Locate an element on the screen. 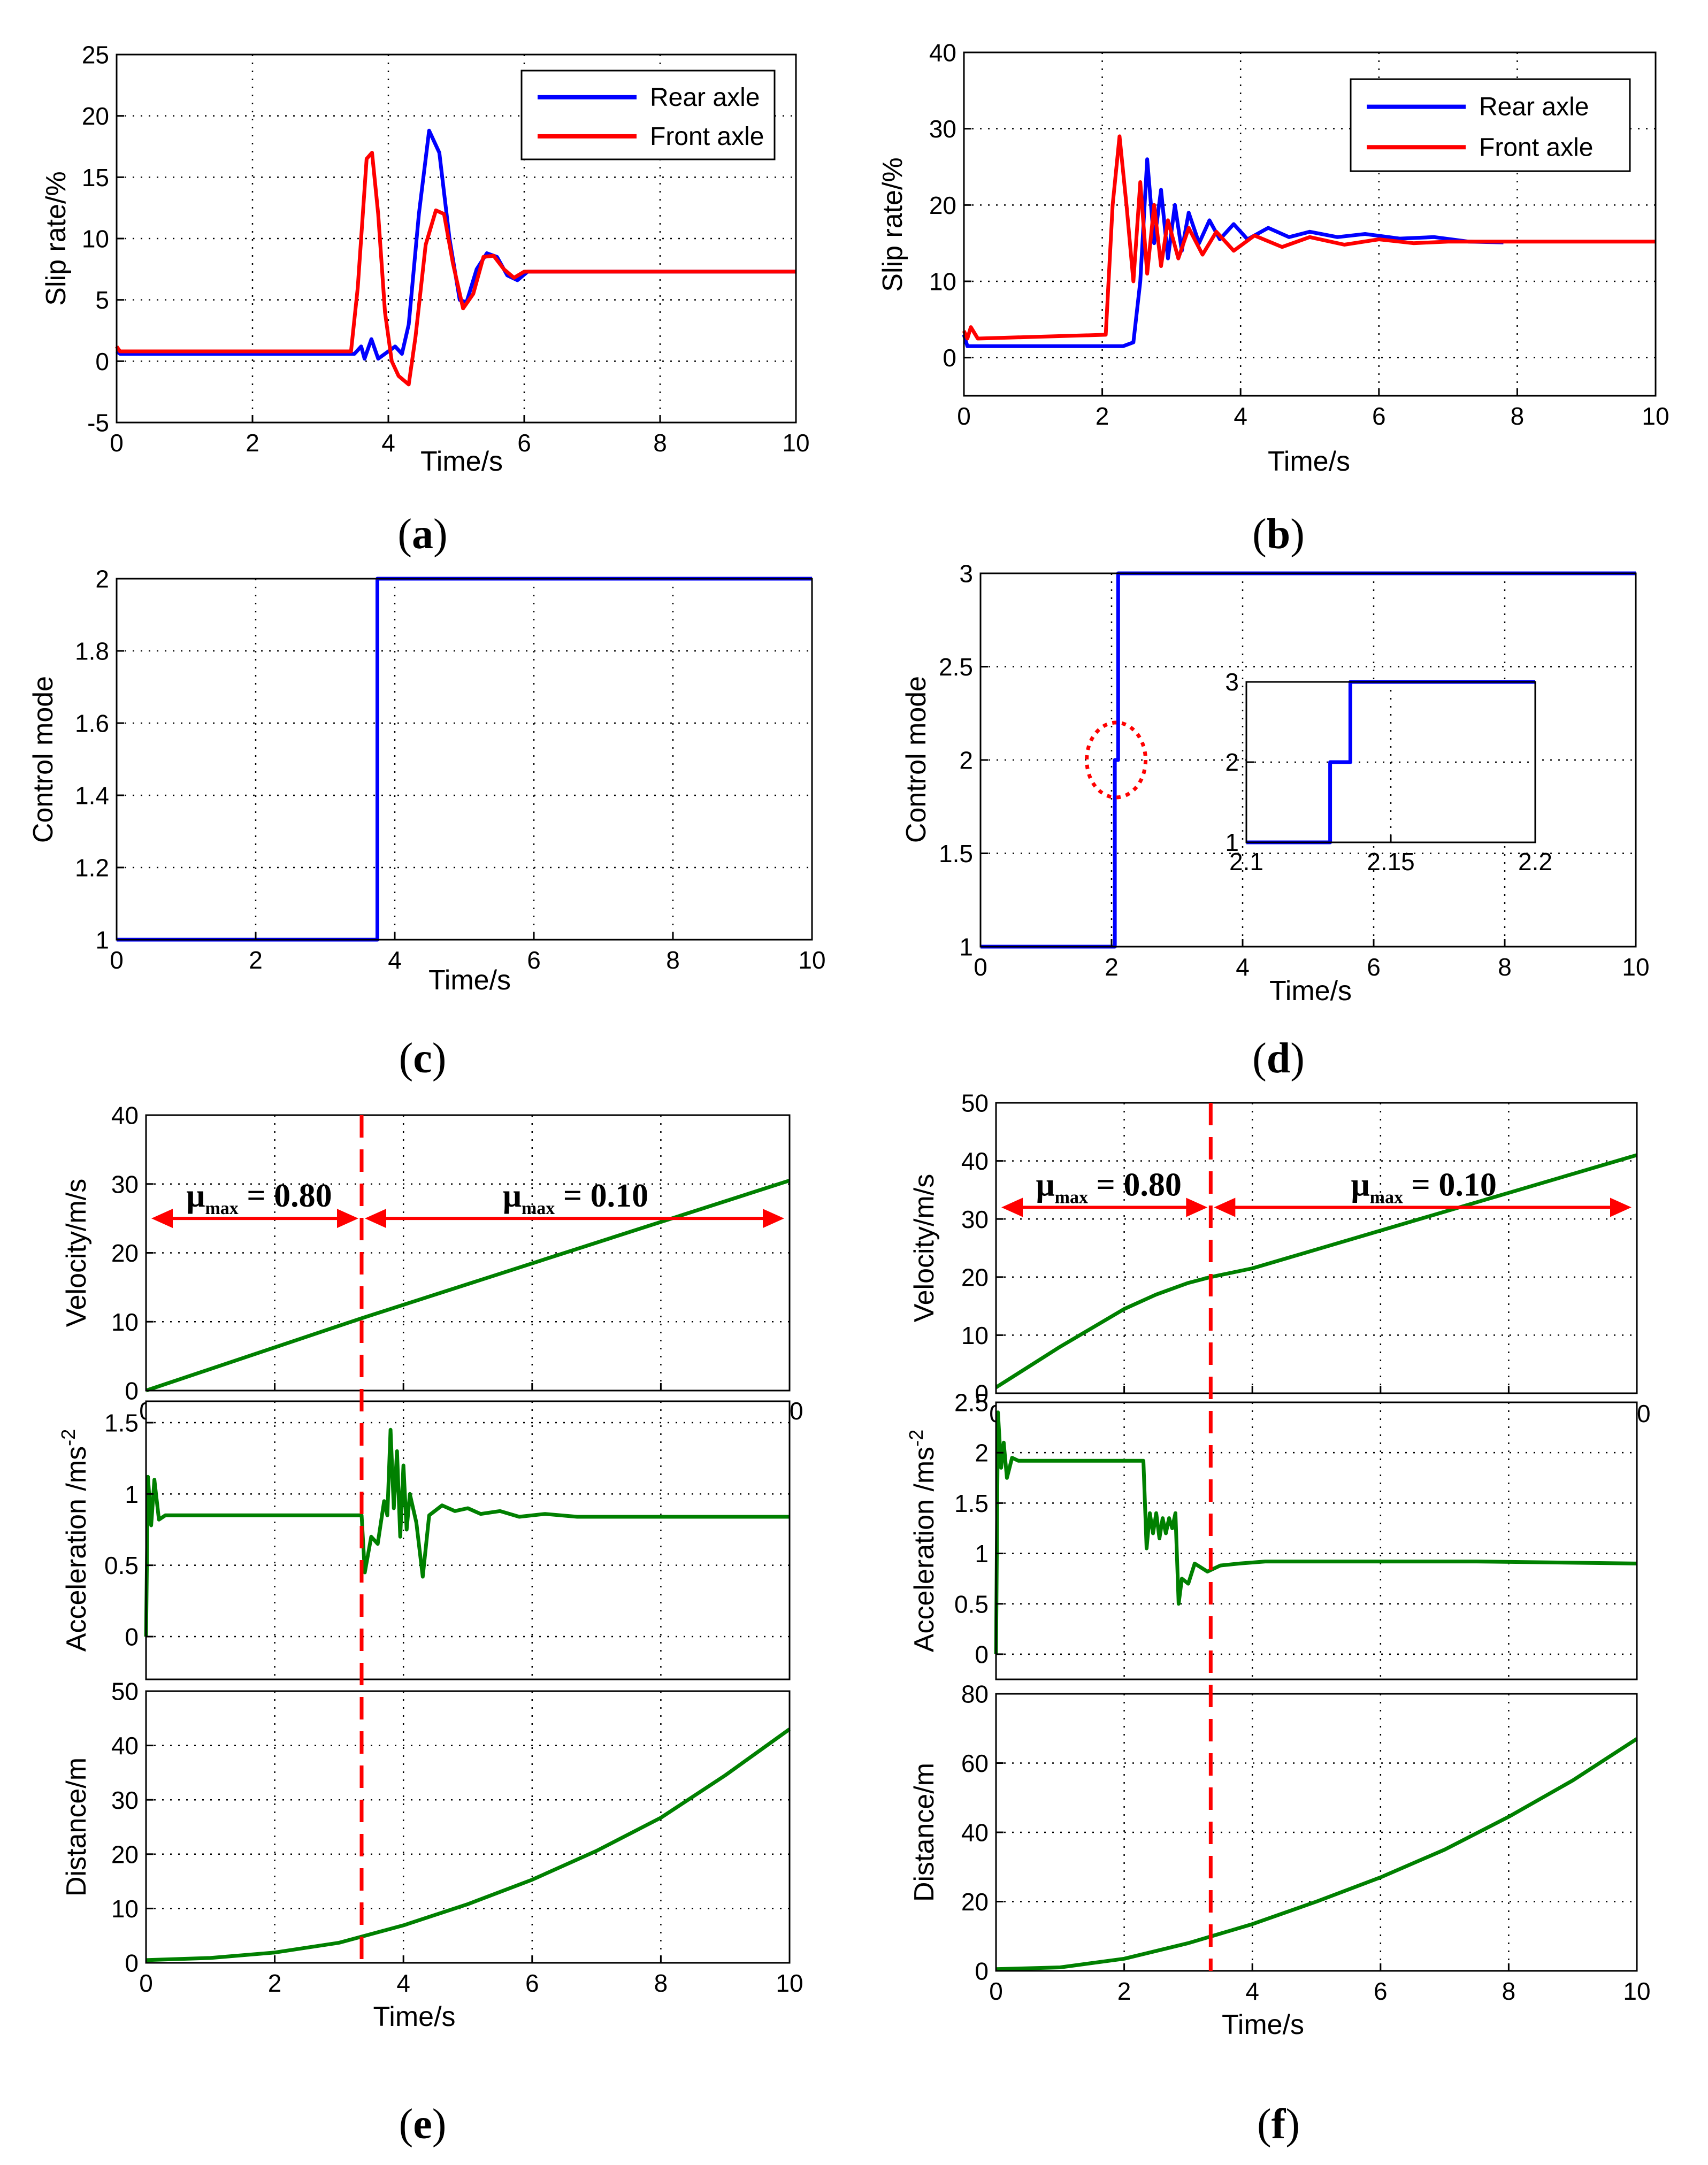  chart-a-xtick-label-5: 10 is located at coordinates (795, 443).